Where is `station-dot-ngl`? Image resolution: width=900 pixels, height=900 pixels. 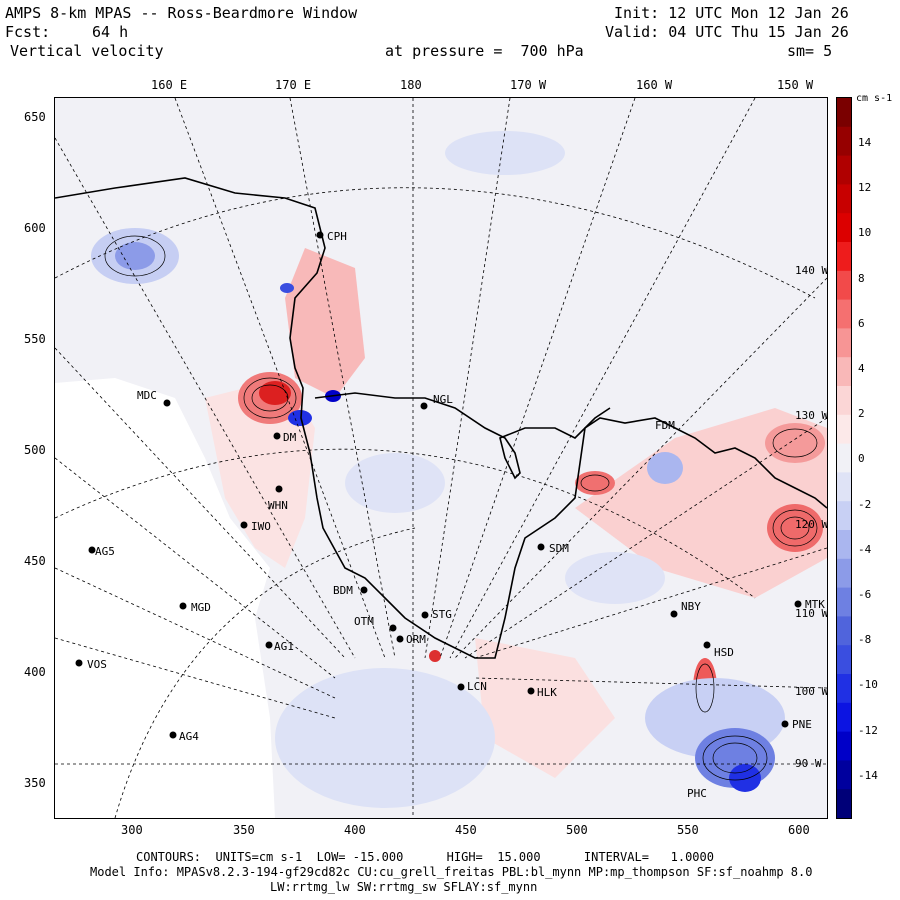
station-dot-ngl is located at coordinates (424, 406).